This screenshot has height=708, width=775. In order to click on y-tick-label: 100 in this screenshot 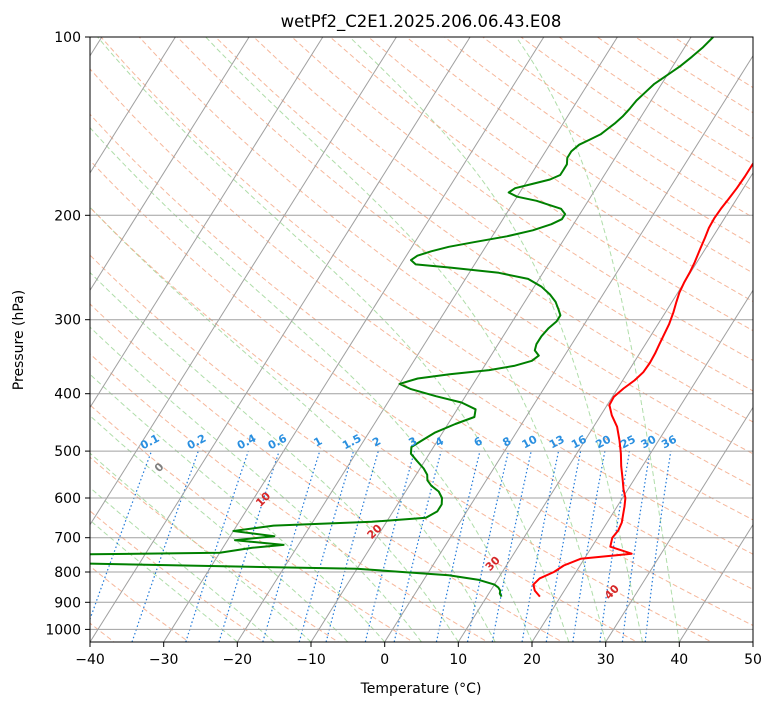, I will do `click(67, 38)`.